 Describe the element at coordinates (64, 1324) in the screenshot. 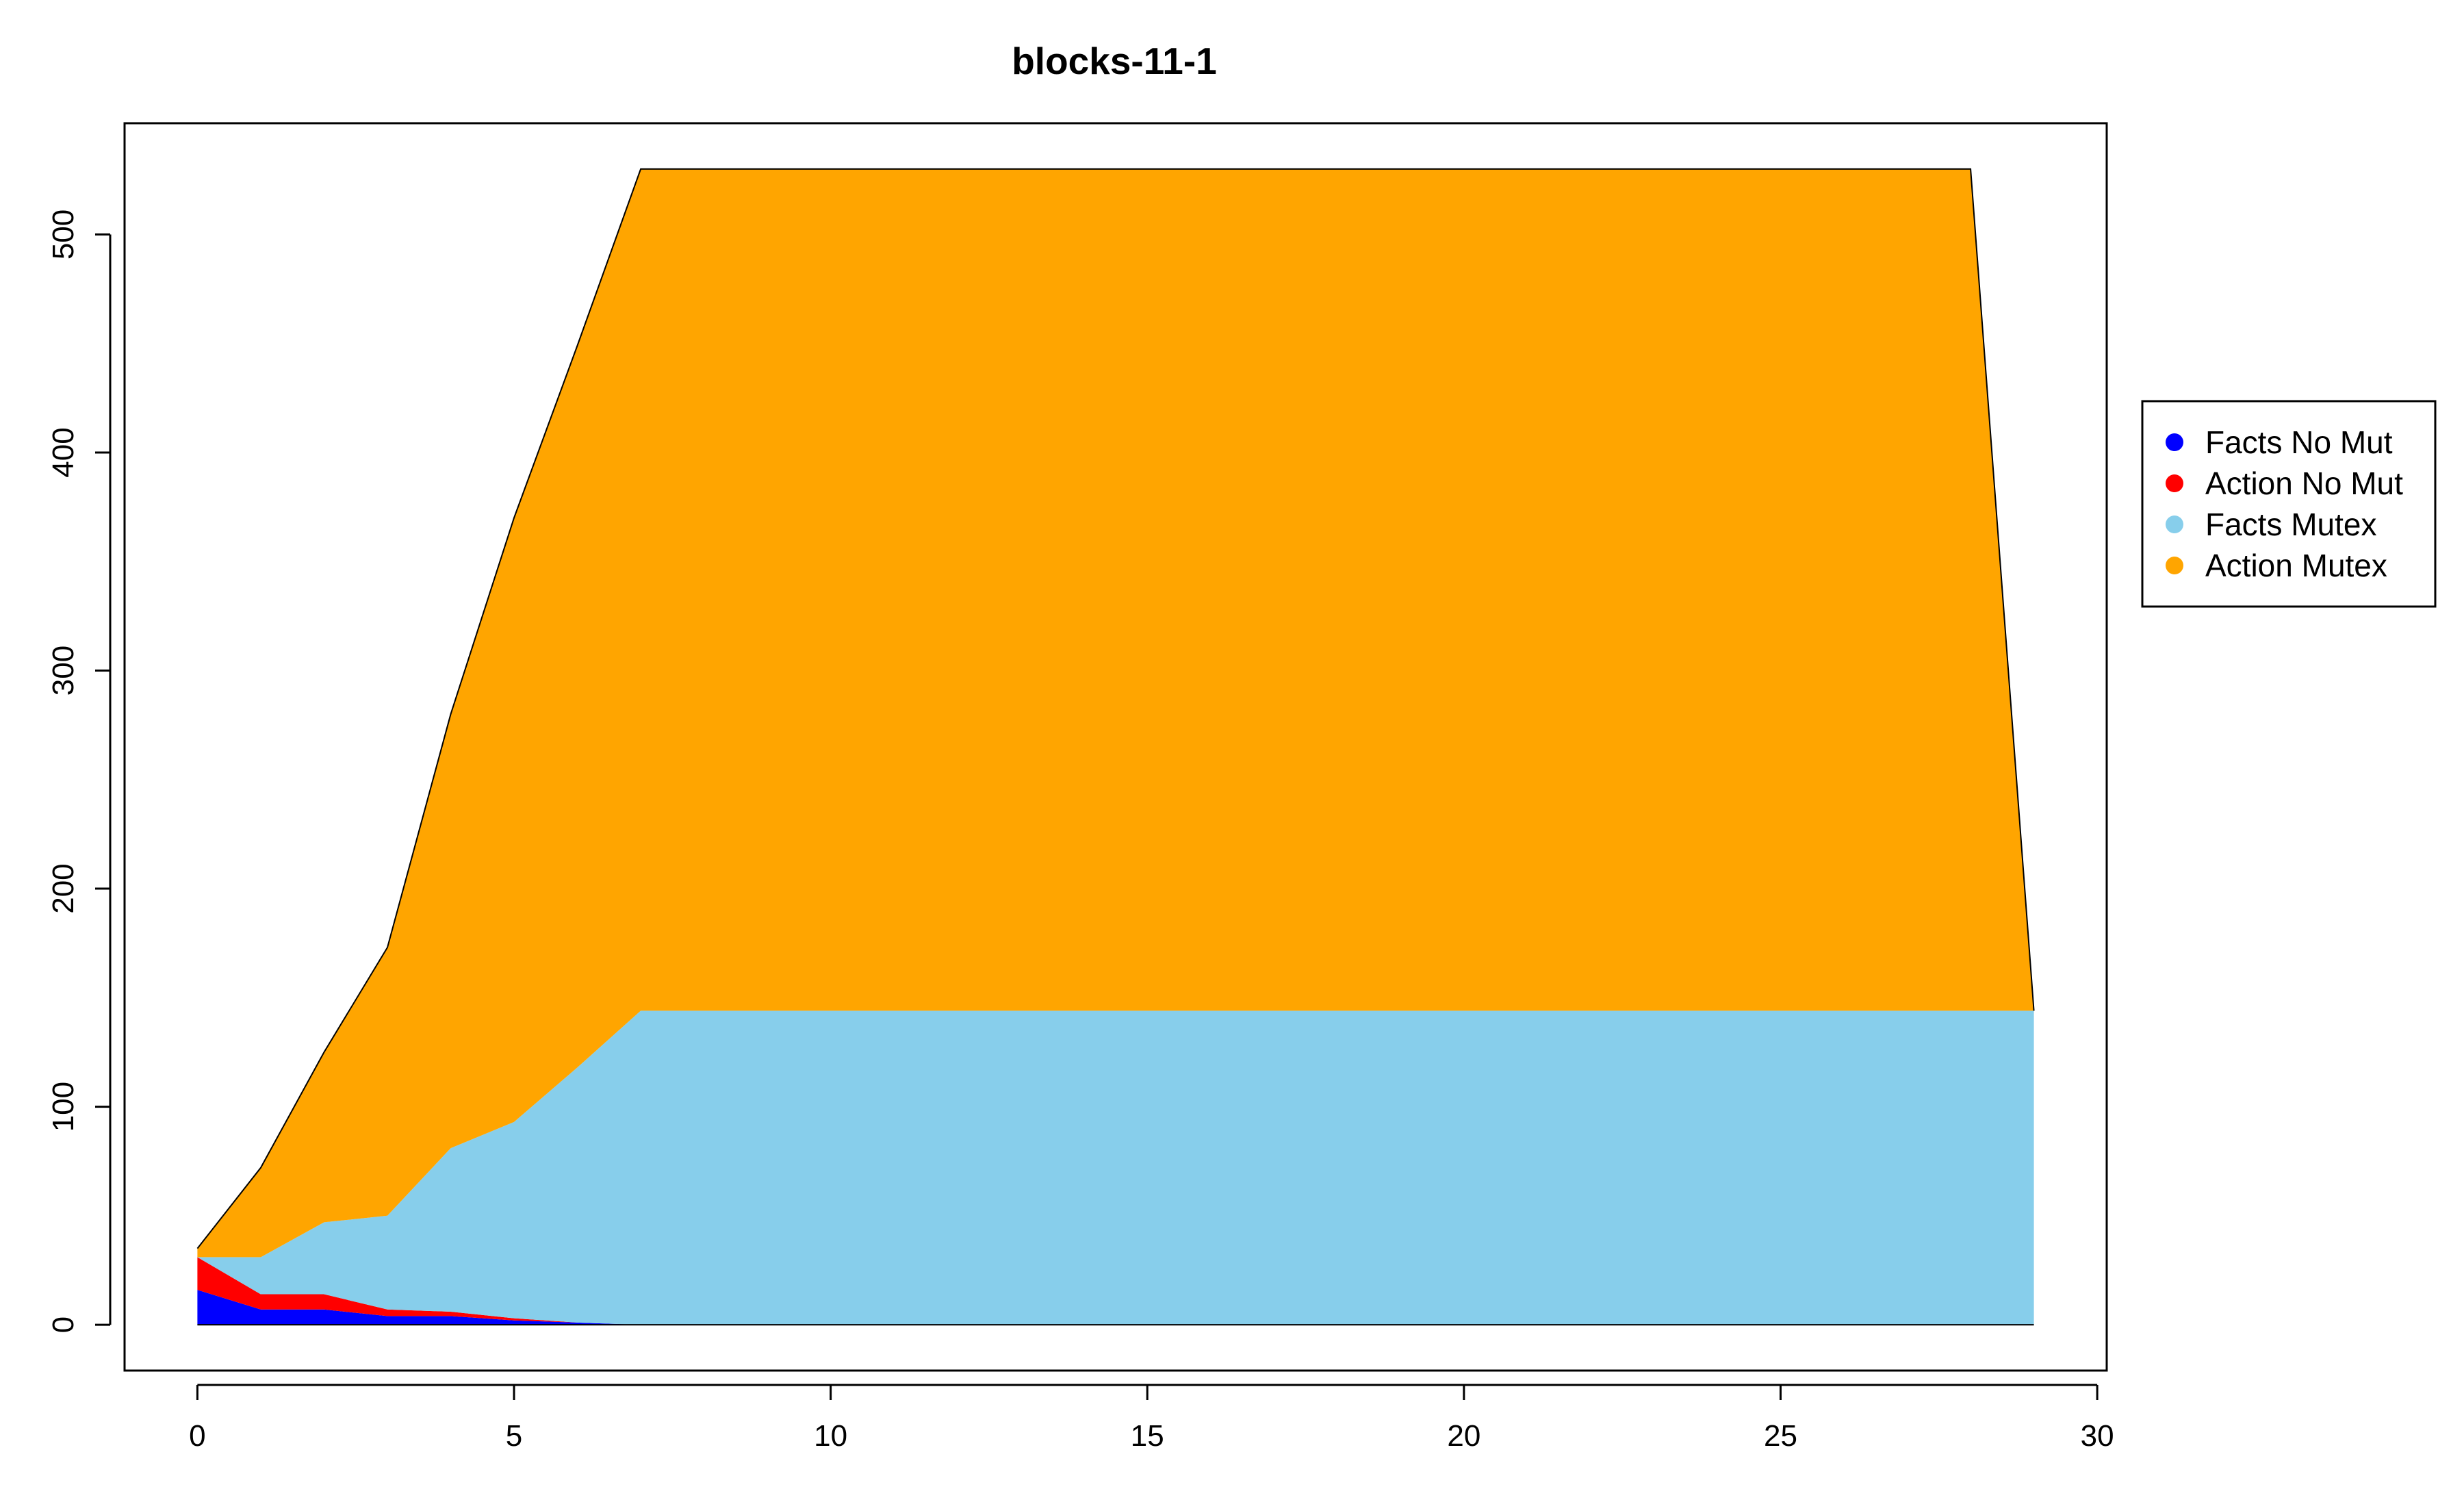

I see `y-tick-label: 0` at that location.